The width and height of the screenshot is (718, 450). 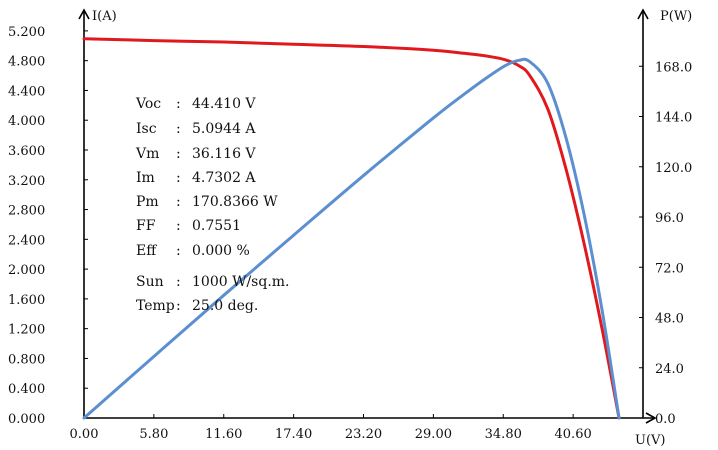 I want to click on left-y-tick-label: 5.200, so click(x=26, y=32).